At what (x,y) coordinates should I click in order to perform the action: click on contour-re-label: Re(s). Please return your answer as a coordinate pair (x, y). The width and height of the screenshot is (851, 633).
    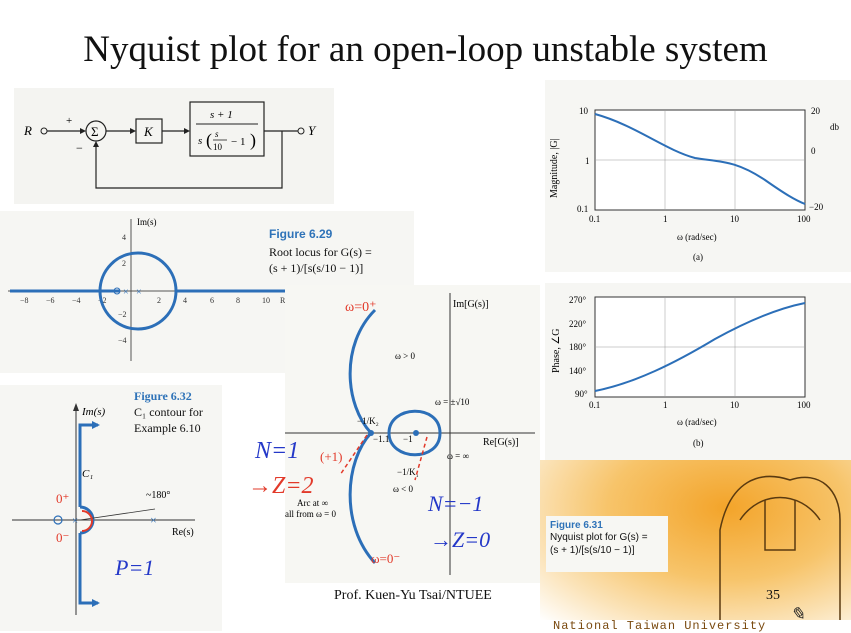
    Looking at the image, I should click on (183, 532).